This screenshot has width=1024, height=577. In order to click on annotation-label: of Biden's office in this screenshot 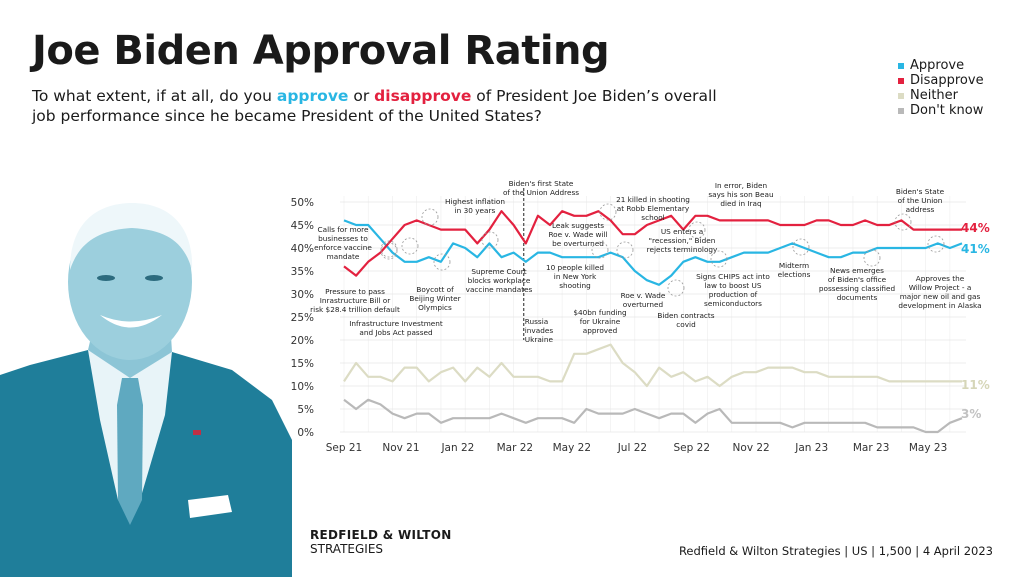, I will do `click(857, 279)`.